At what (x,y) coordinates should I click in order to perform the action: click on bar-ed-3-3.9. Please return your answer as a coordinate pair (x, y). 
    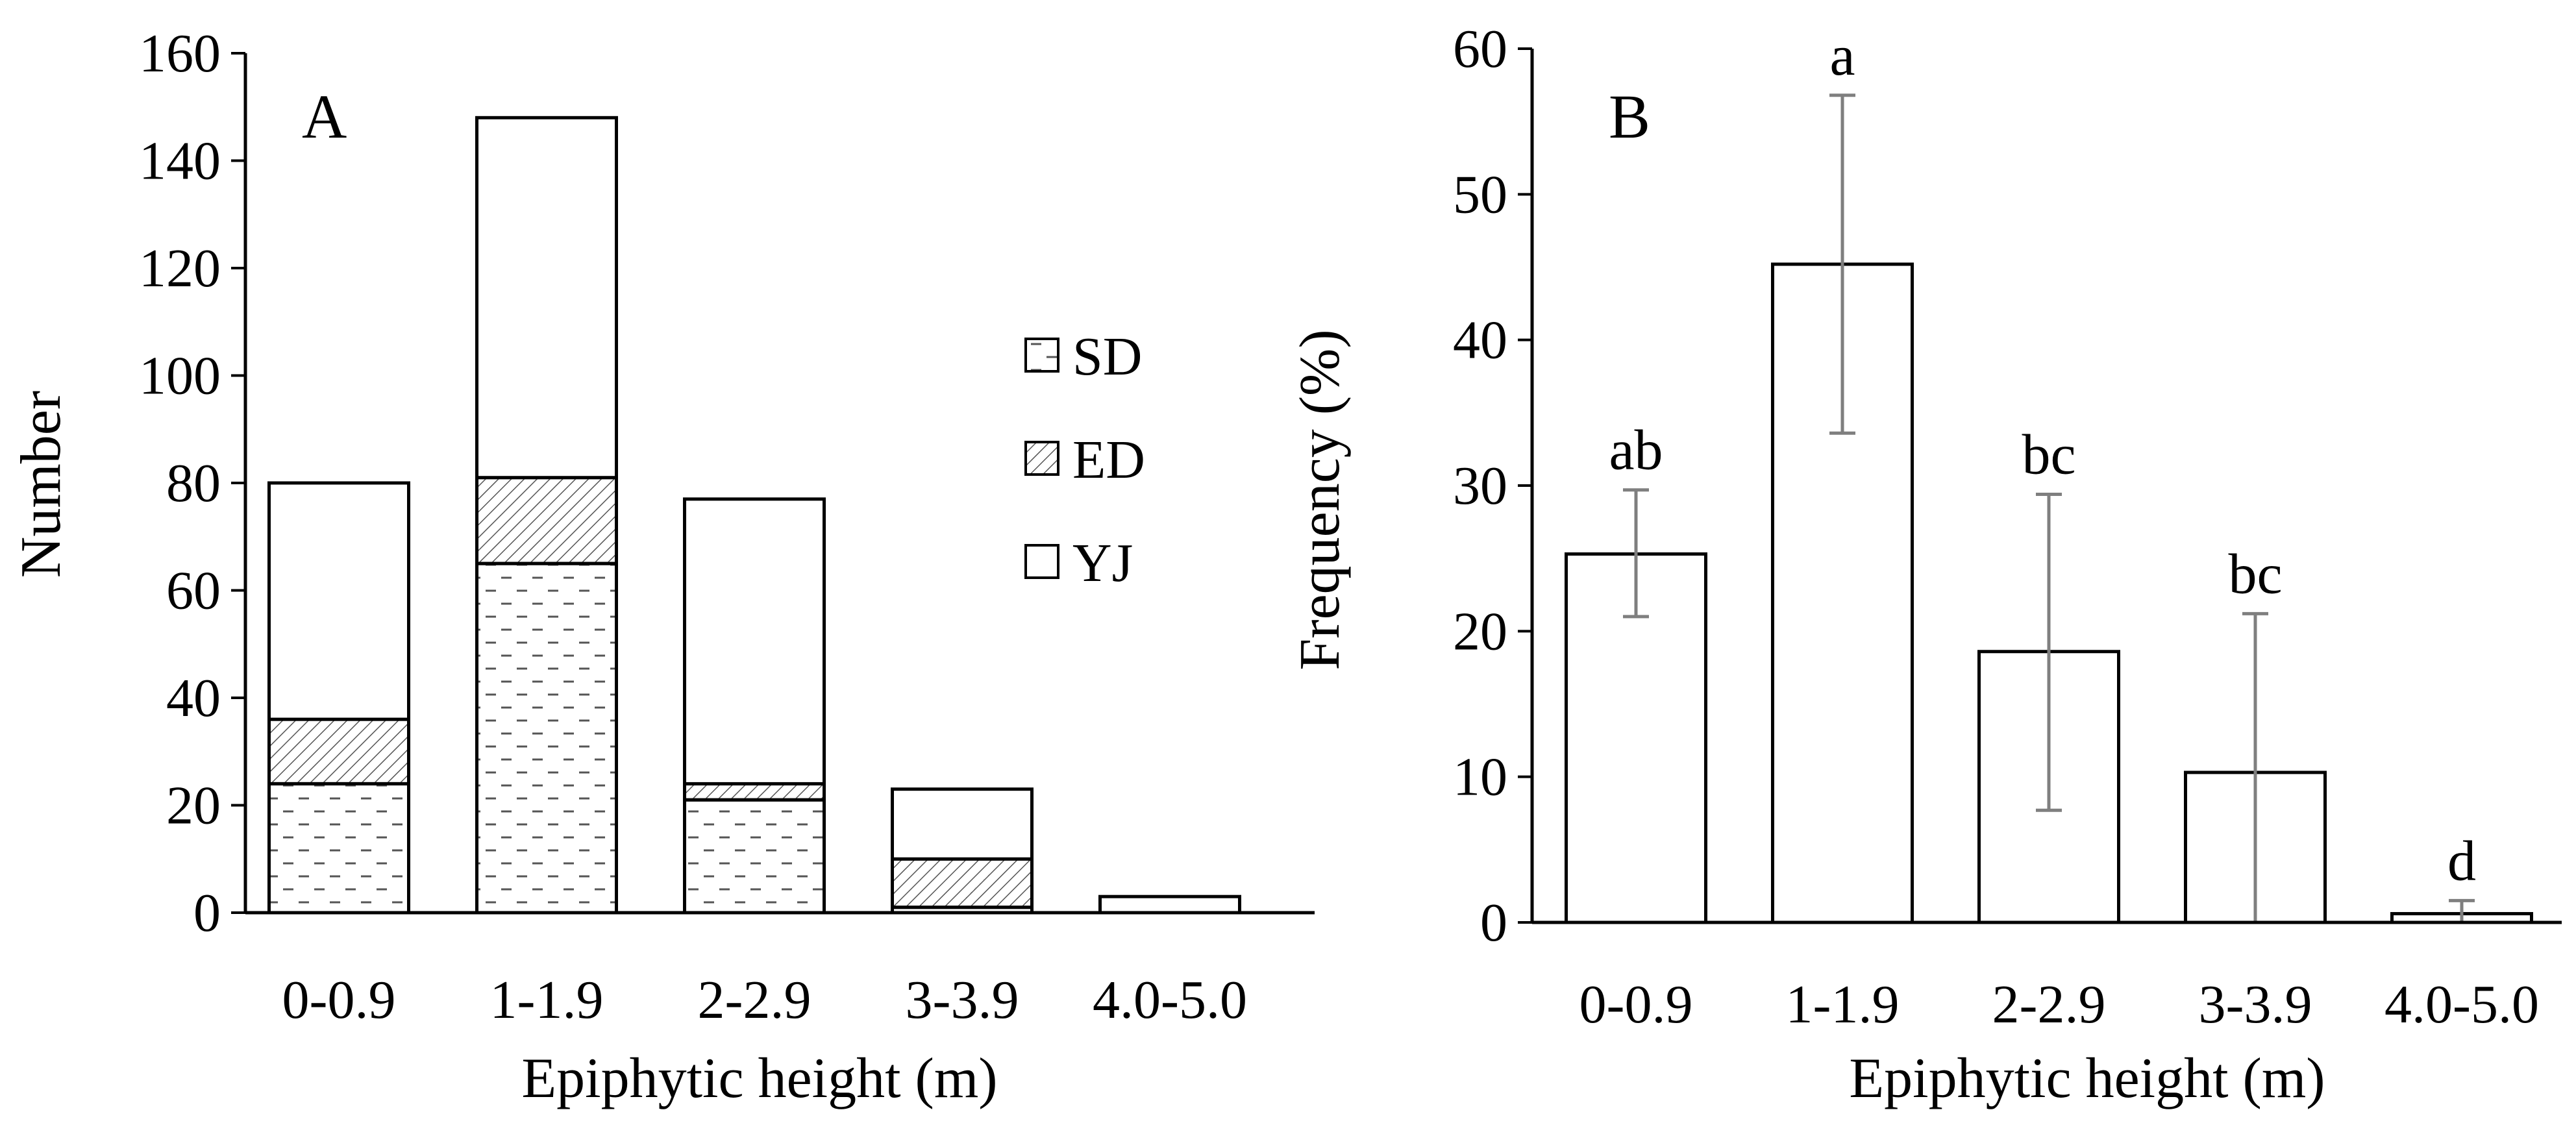
    Looking at the image, I should click on (962, 883).